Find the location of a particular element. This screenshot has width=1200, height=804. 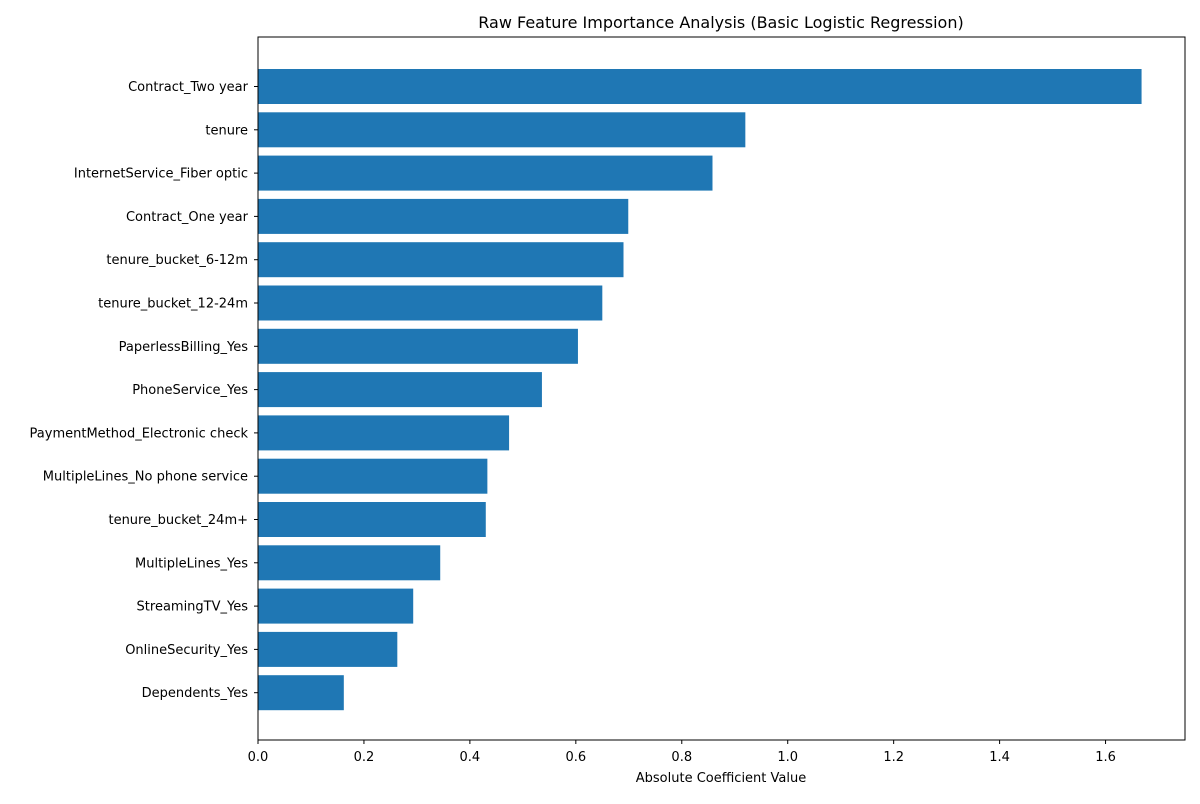

x-tick-label: 0.0 is located at coordinates (258, 757).